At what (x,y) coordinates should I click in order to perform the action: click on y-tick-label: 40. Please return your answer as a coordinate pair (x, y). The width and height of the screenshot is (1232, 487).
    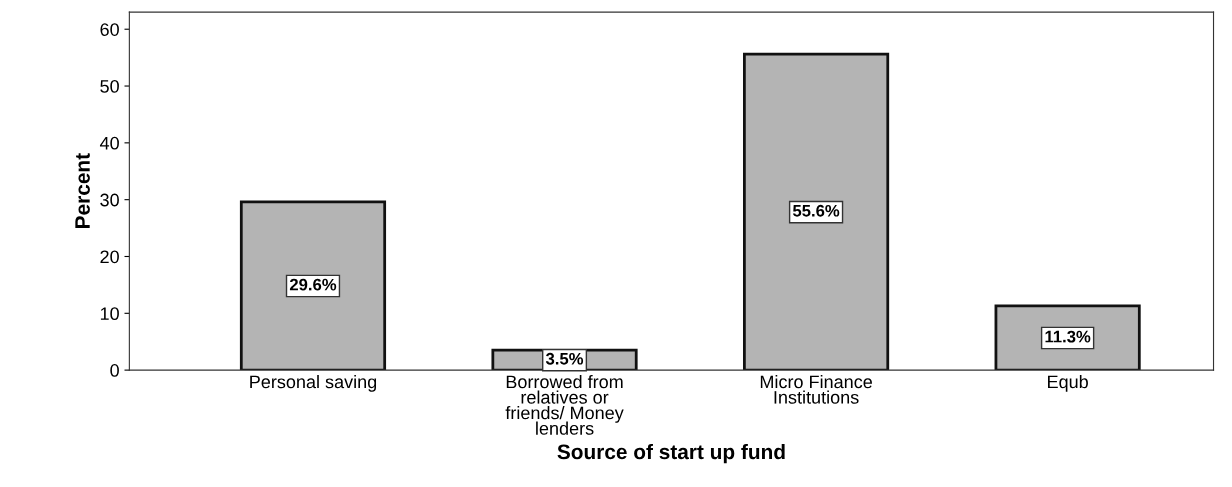
    Looking at the image, I should click on (109, 143).